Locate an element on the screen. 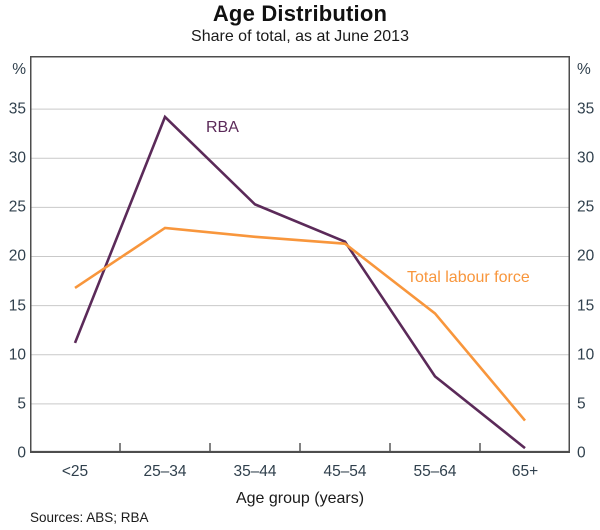 This screenshot has height=530, width=600. y-tick-label-right: 0 is located at coordinates (581, 453).